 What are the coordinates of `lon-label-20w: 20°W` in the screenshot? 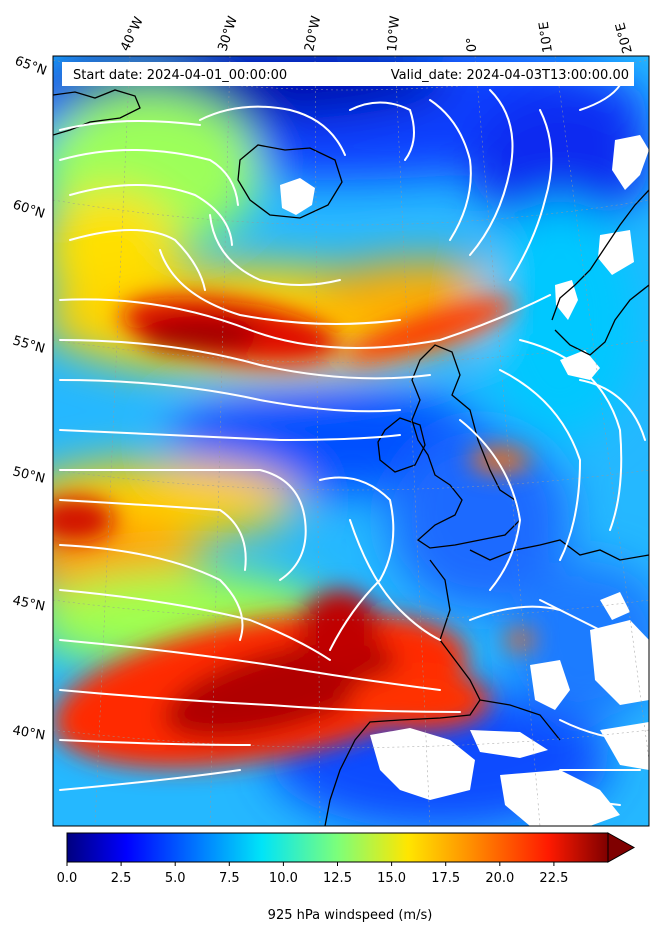 It's located at (313, 33).